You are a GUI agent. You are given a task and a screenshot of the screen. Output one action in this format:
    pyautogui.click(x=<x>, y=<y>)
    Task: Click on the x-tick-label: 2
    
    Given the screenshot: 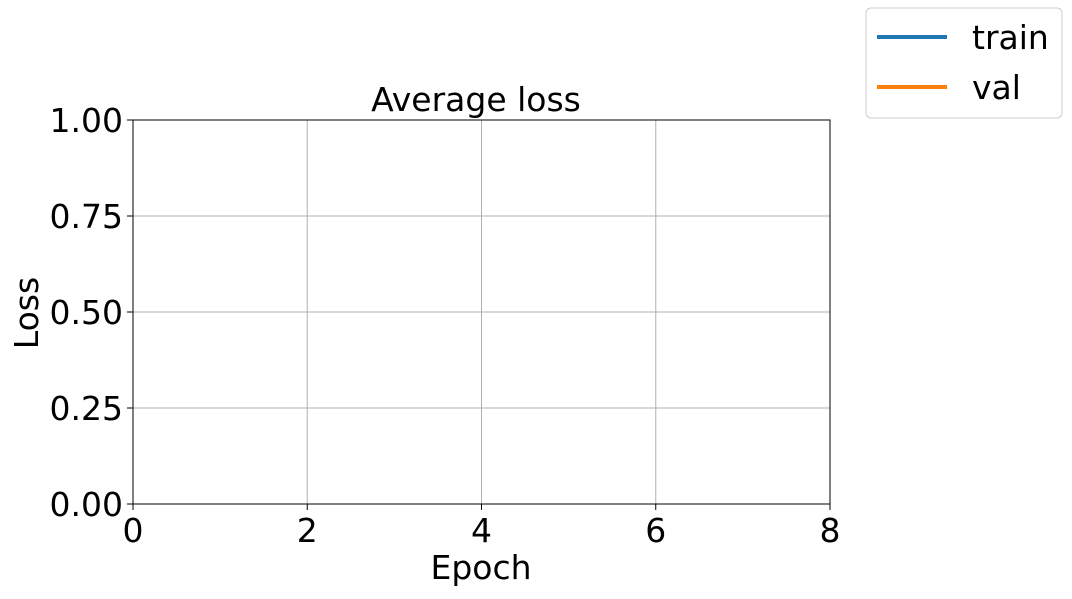 What is the action you would take?
    pyautogui.click(x=307, y=530)
    